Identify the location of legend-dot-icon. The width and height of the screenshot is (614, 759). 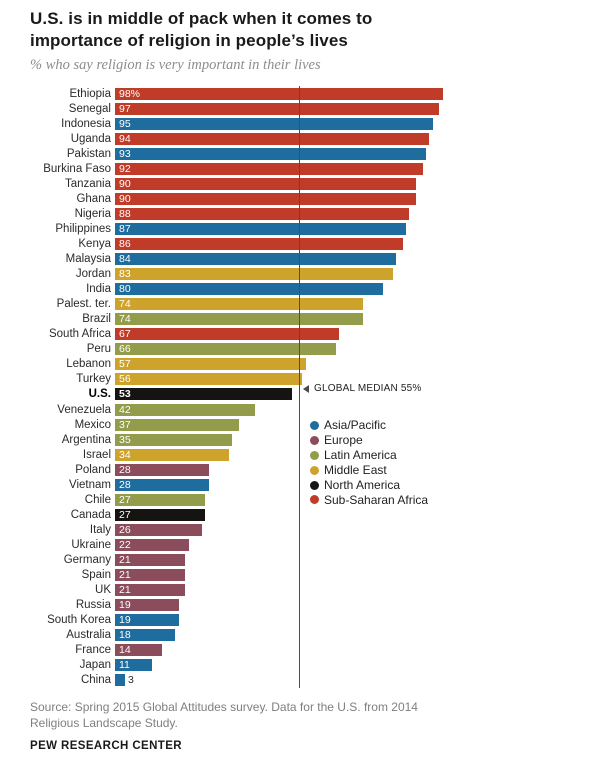
(314, 455).